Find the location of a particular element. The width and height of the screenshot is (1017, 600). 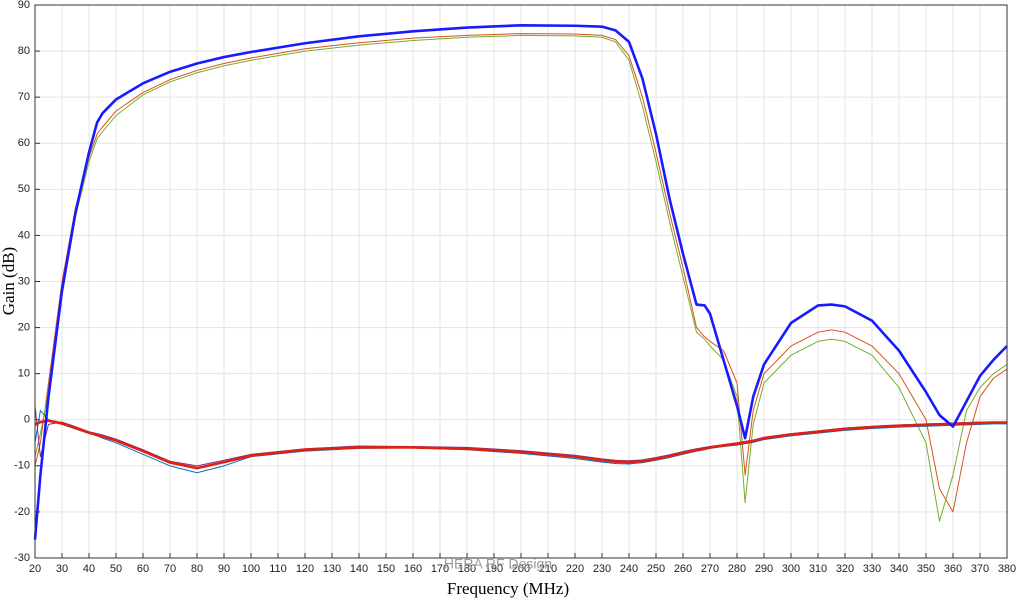

y-tick-label: 10 is located at coordinates (24, 374).